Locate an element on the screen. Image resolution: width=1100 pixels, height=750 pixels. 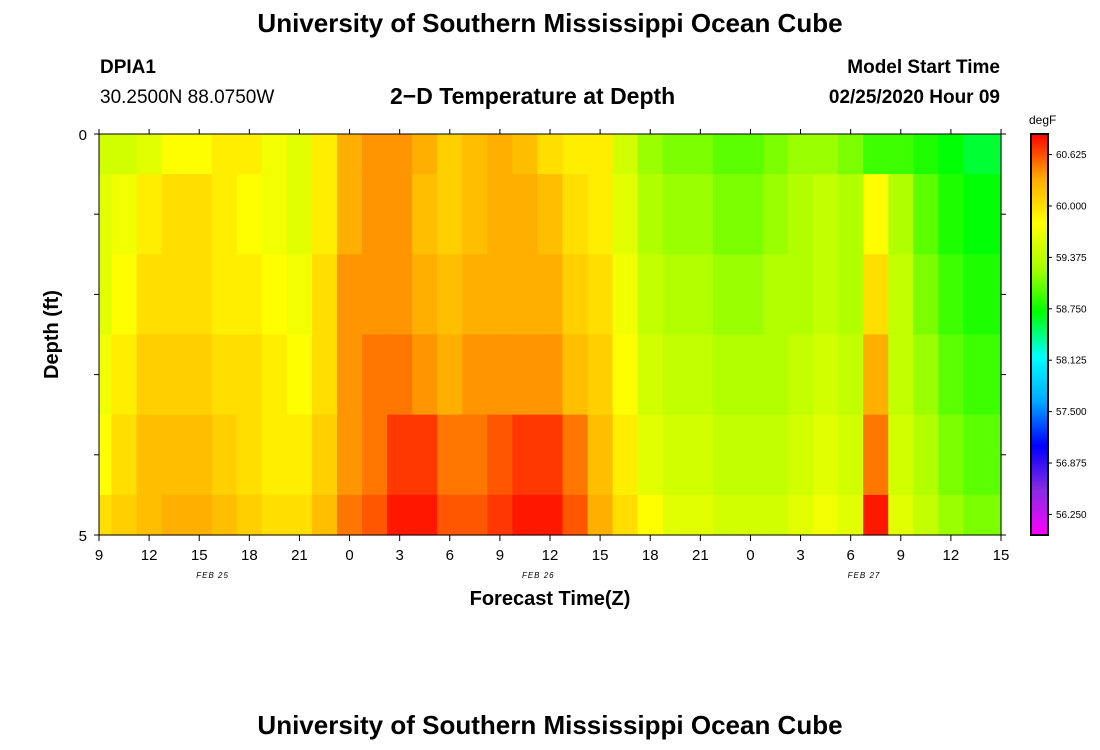
station-id: DPIA1 is located at coordinates (128, 67).